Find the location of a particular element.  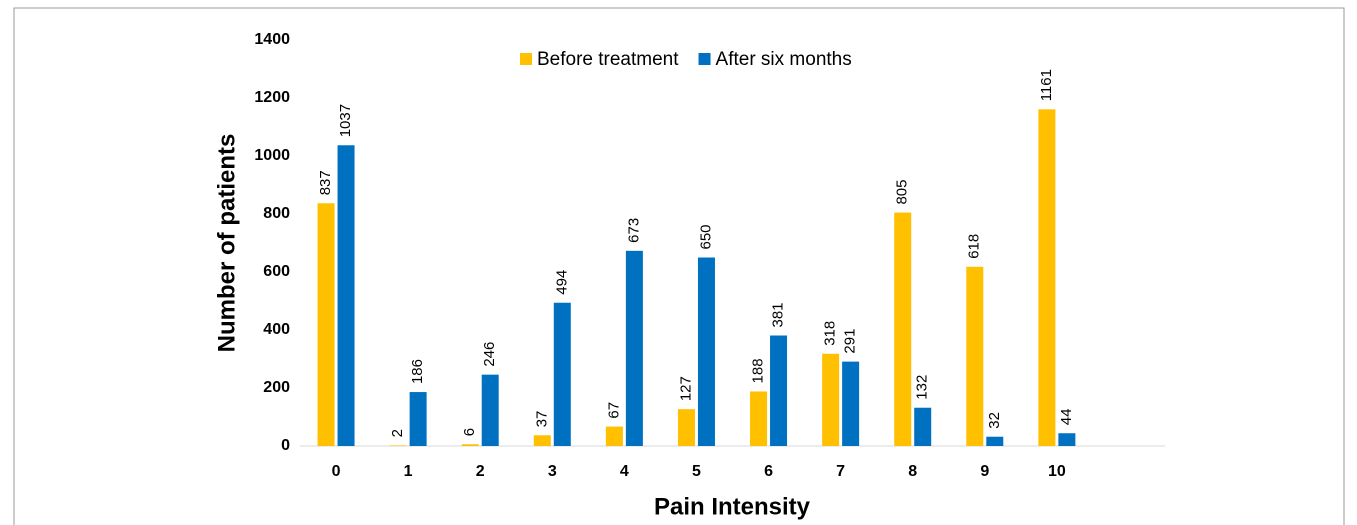

value-label: 132 is located at coordinates (922, 387).